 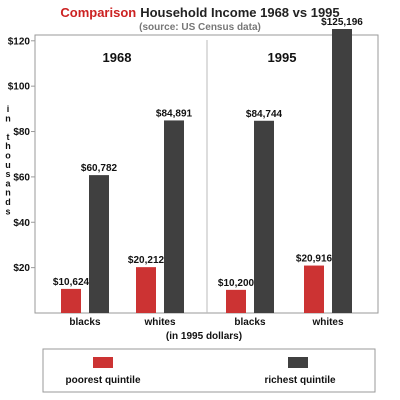 What do you see at coordinates (282, 57) in the screenshot?
I see `panel-year-label: 1995` at bounding box center [282, 57].